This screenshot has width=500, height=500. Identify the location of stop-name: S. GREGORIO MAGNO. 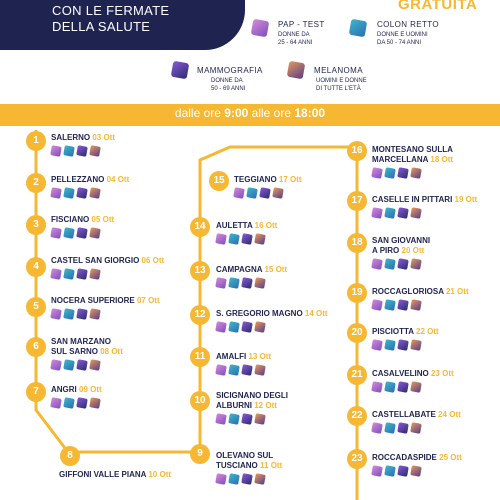
(259, 313).